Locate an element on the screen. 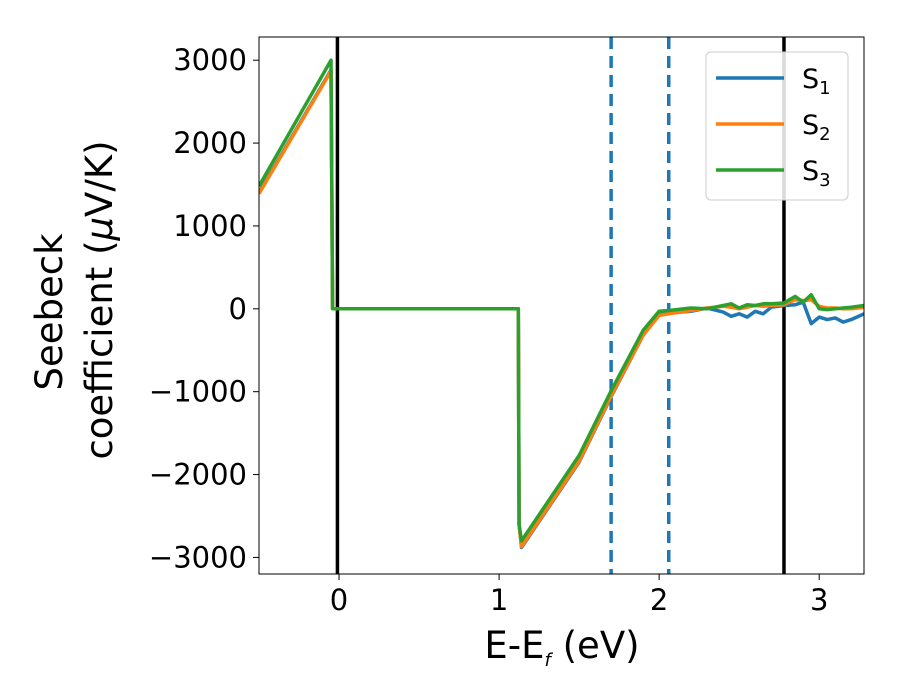 The width and height of the screenshot is (900, 700). x-tick-label: 0 is located at coordinates (339, 600).